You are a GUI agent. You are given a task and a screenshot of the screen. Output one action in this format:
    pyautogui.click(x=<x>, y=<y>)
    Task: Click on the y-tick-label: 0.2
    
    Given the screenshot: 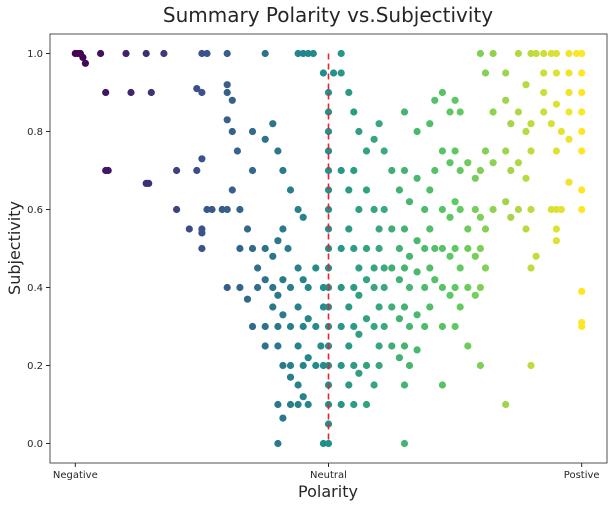 What is the action you would take?
    pyautogui.click(x=35, y=366)
    